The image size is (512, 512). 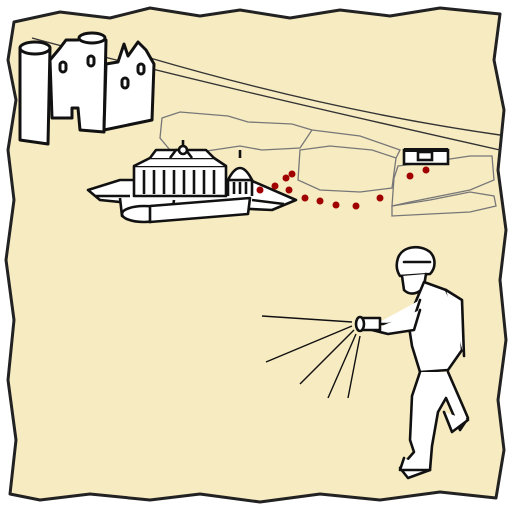 I want to click on castle-ruins-icon, so click(x=87, y=88).